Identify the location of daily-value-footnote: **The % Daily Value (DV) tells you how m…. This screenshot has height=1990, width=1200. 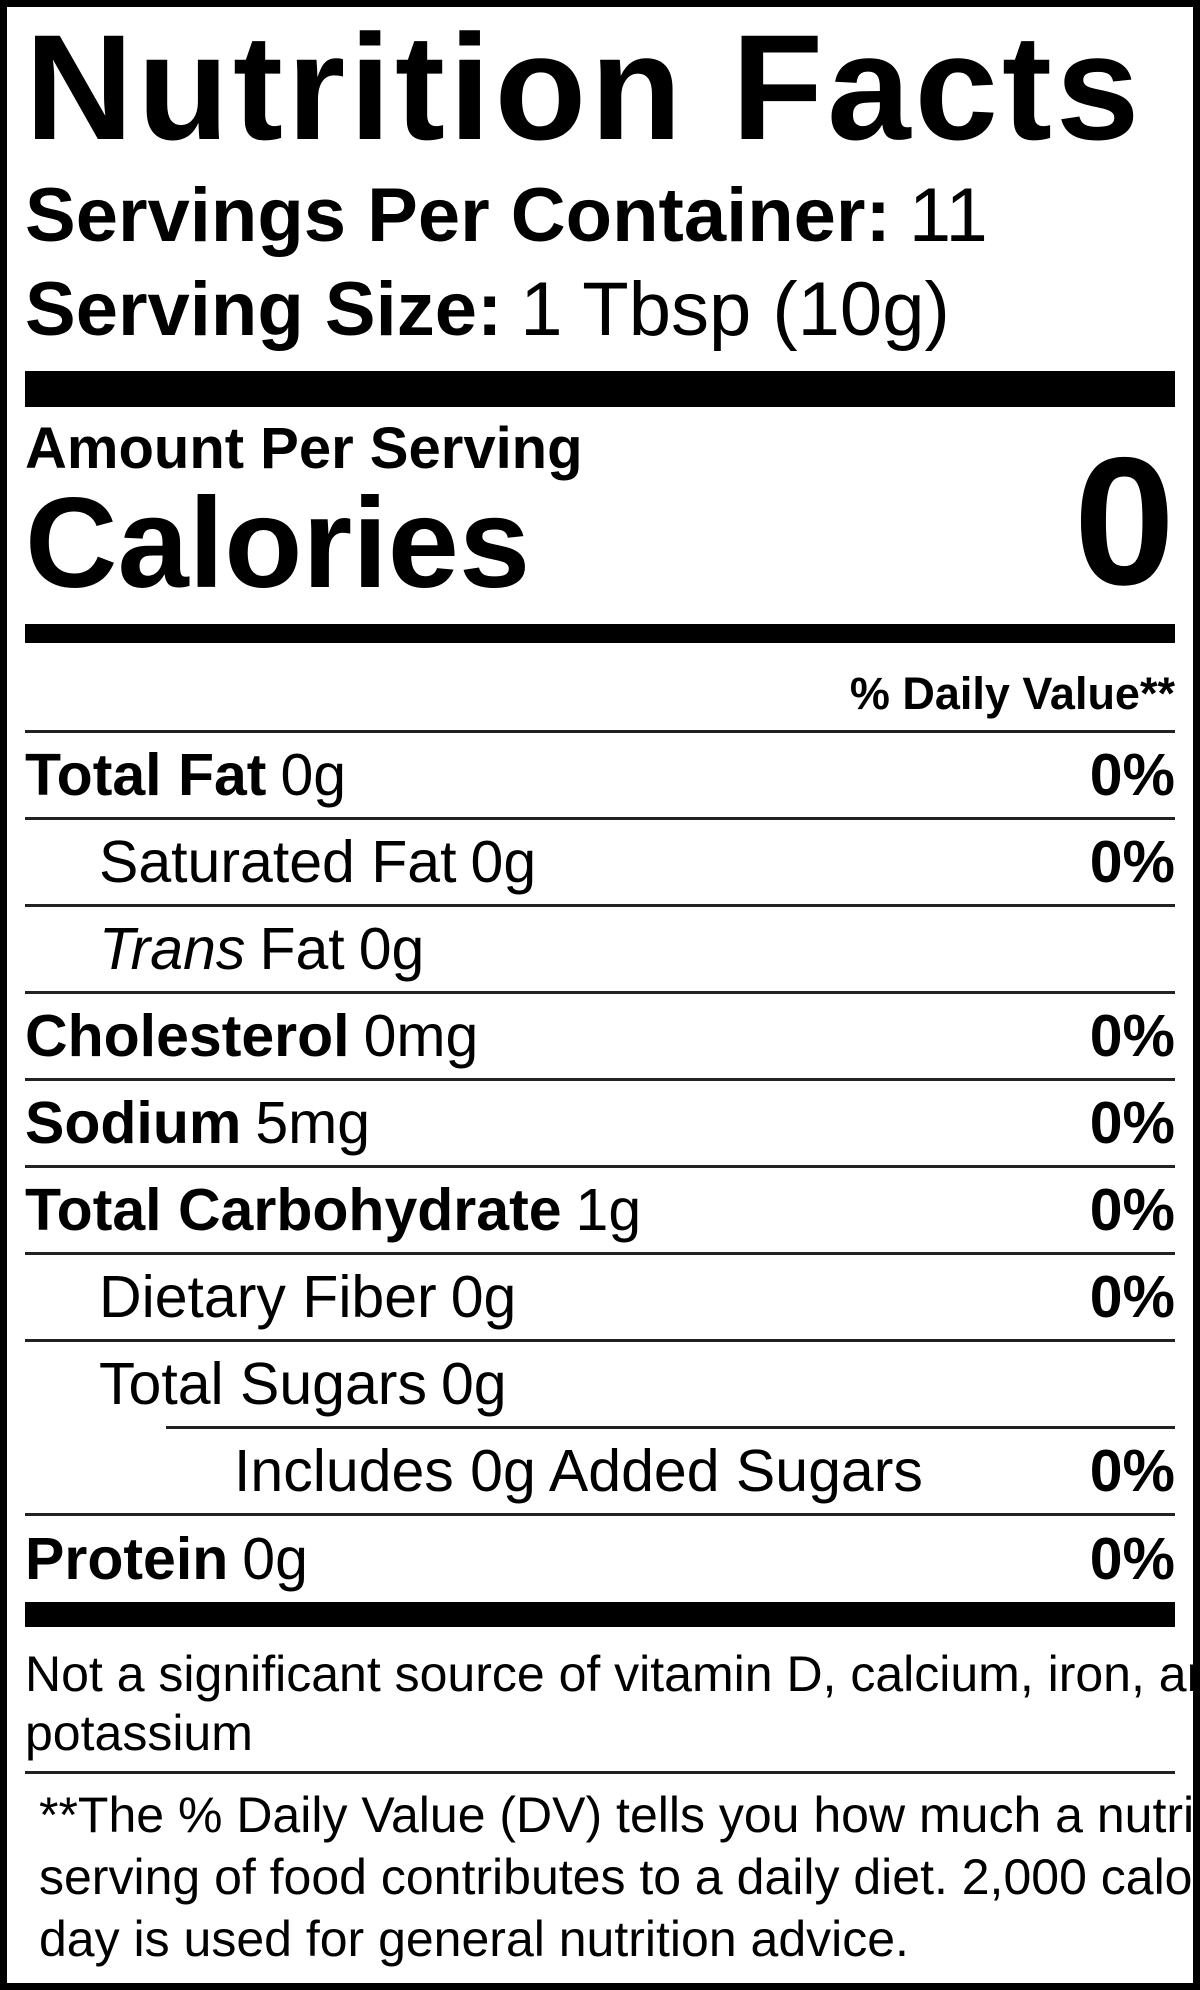
(612, 1877).